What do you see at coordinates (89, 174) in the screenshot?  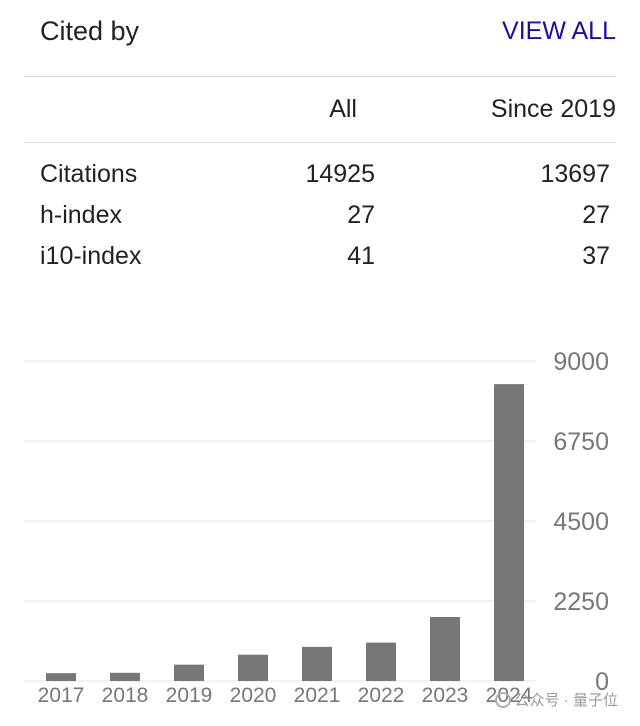 I see `stat-label: Citations` at bounding box center [89, 174].